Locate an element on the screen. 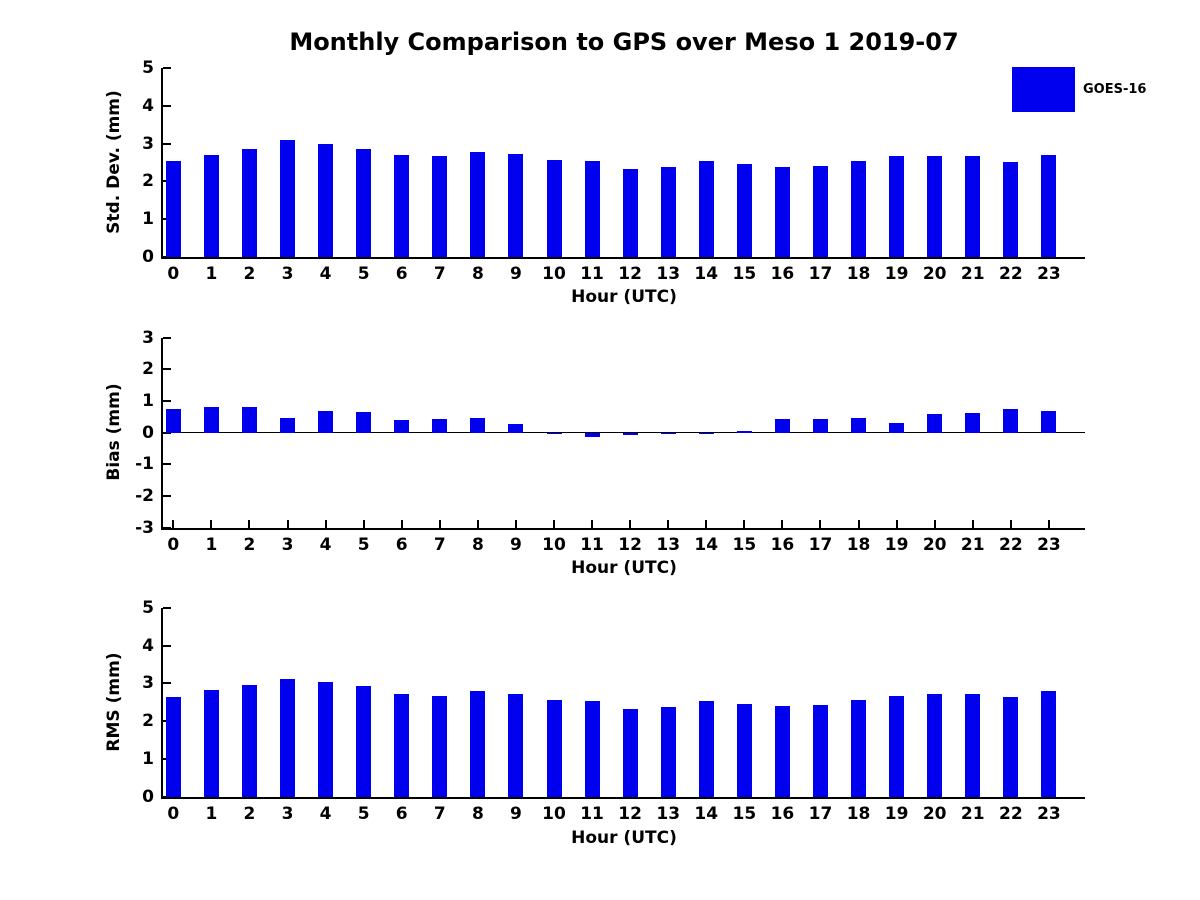  bar-bias-h17 is located at coordinates (820, 426).